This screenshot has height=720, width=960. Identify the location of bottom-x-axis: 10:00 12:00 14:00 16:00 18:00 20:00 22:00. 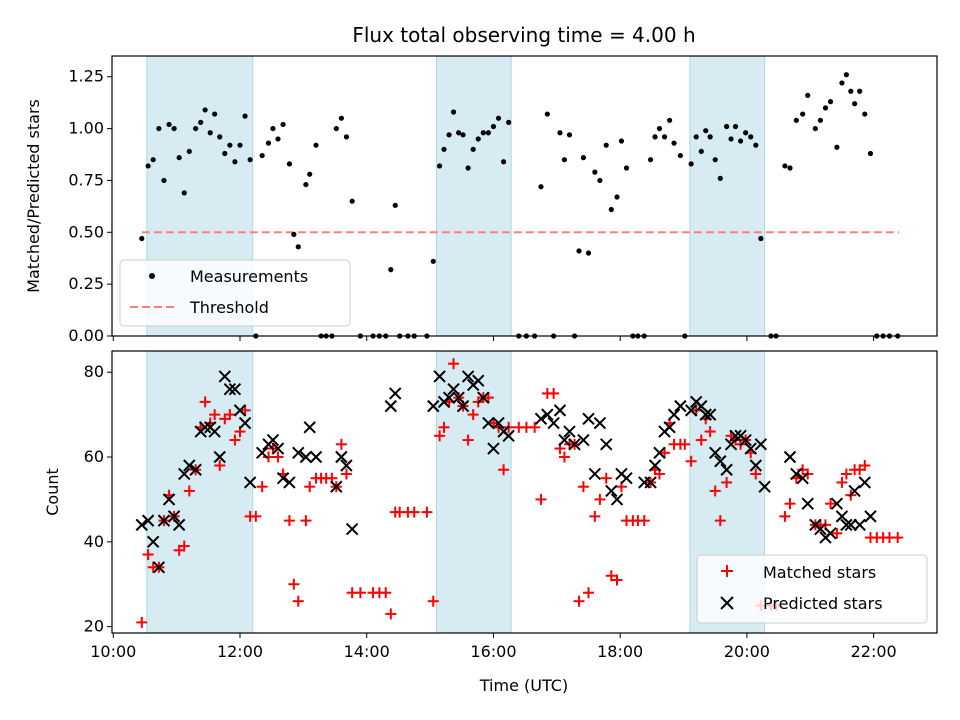
(493, 647).